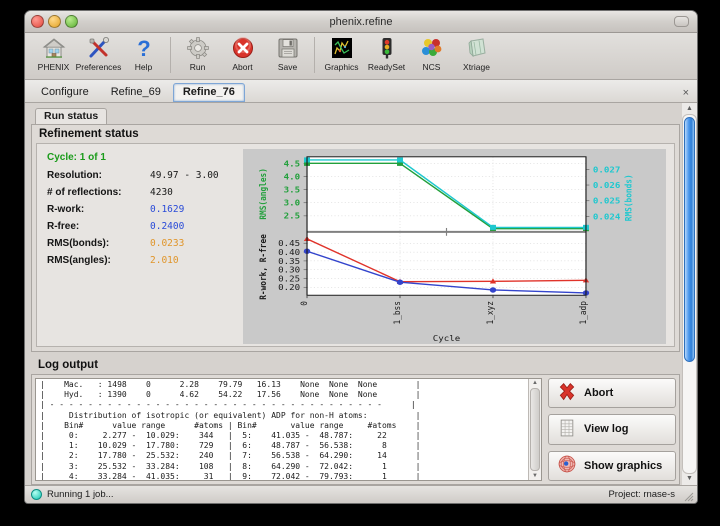 This screenshot has height=526, width=720. I want to click on stat-key: R-free:, so click(63, 226).